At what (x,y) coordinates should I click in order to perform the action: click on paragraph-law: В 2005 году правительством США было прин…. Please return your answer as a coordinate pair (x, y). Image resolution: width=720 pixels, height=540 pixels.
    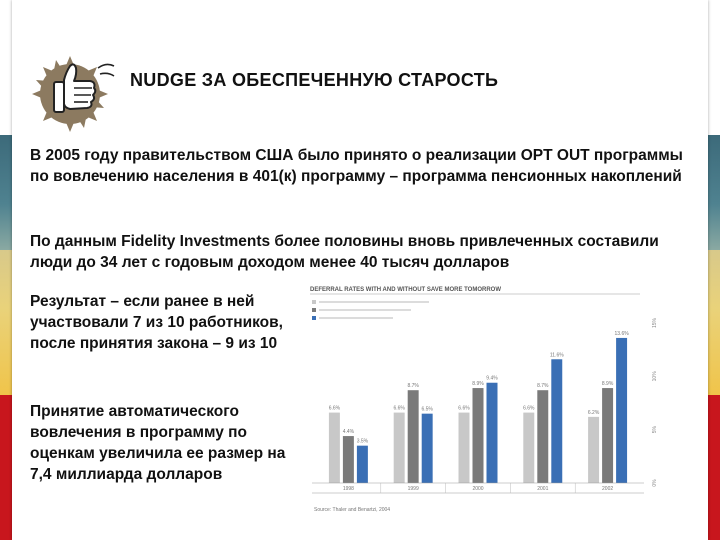
    Looking at the image, I should click on (356, 166).